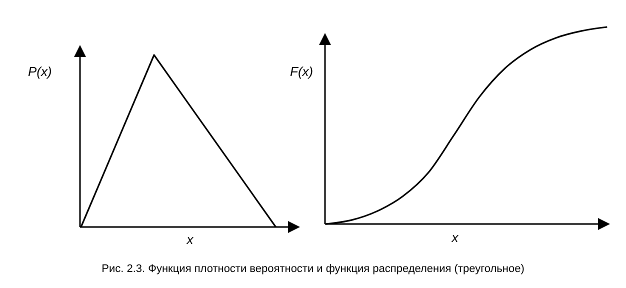 Image resolution: width=626 pixels, height=288 pixels. Describe the element at coordinates (313, 269) in the screenshot. I see `text: Рис. 2.3. Функция плотности вероятности и функция распределения (треугольное)` at that location.